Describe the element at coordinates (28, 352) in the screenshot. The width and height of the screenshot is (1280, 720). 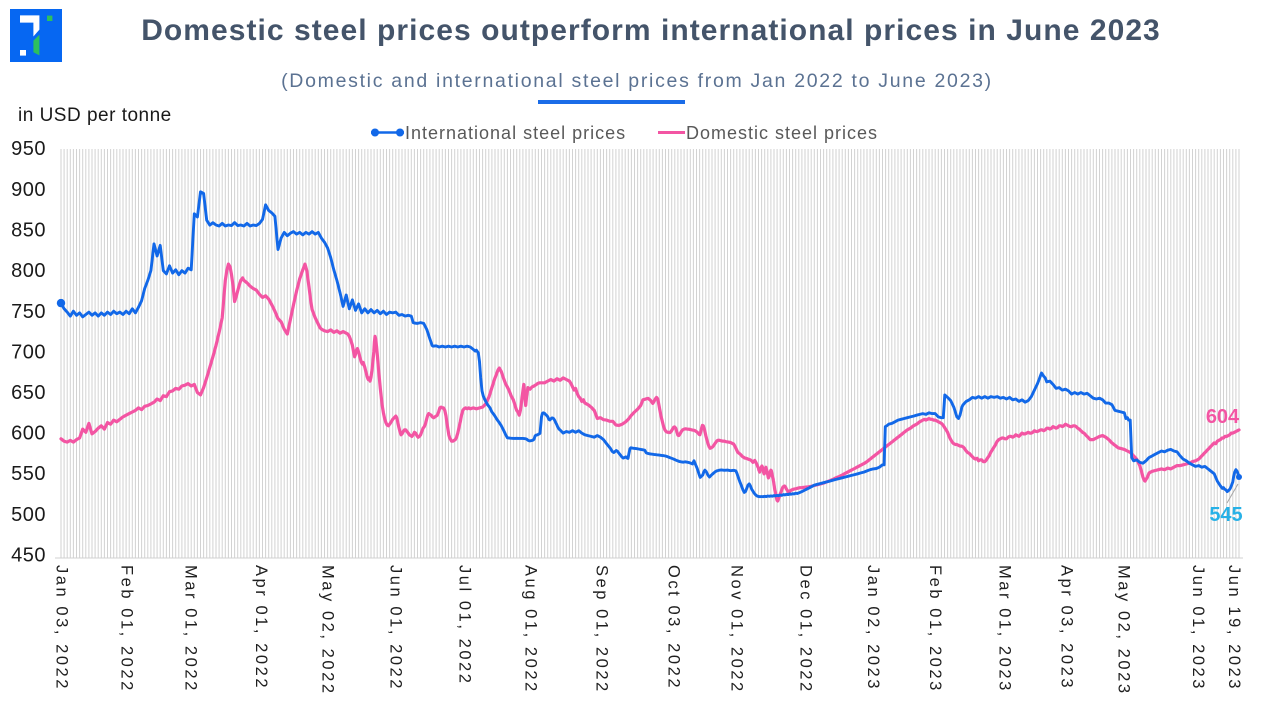
I see `svg-text: 700` at that location.